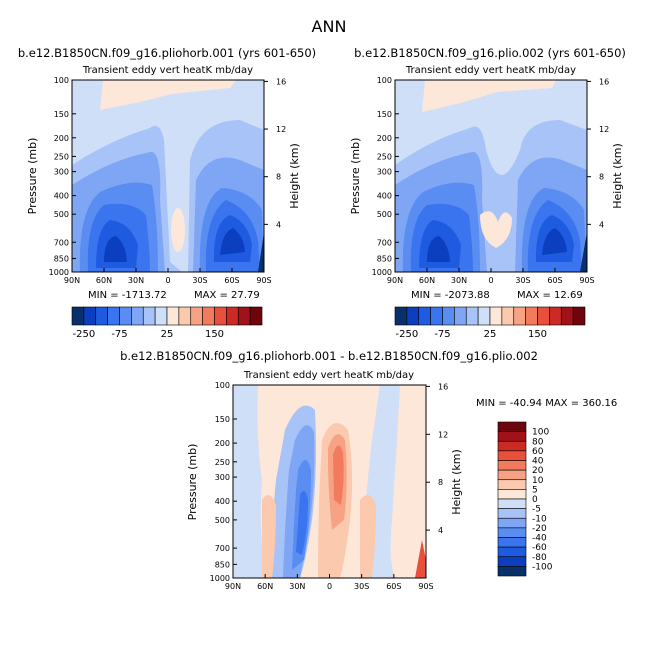  Describe the element at coordinates (149, 334) in the screenshot. I see `panel-1-colorbar-ticks: -250 -75 25 150` at that location.